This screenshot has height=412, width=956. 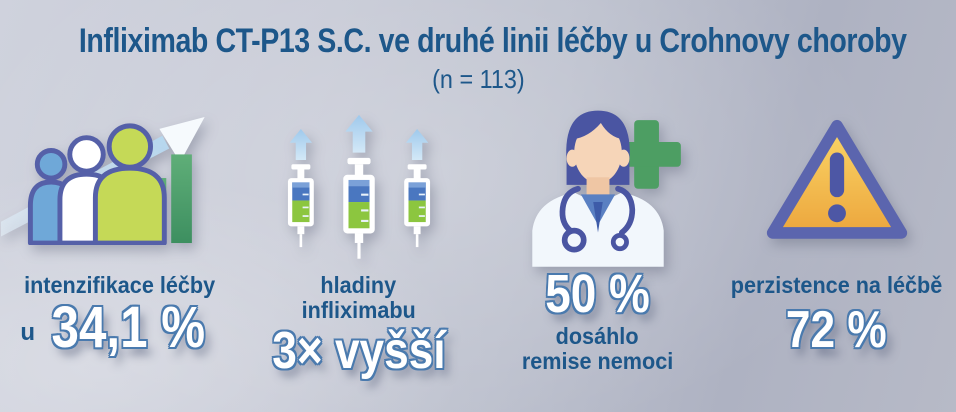 I want to click on doctor-green-cross-icon, so click(x=598, y=182).